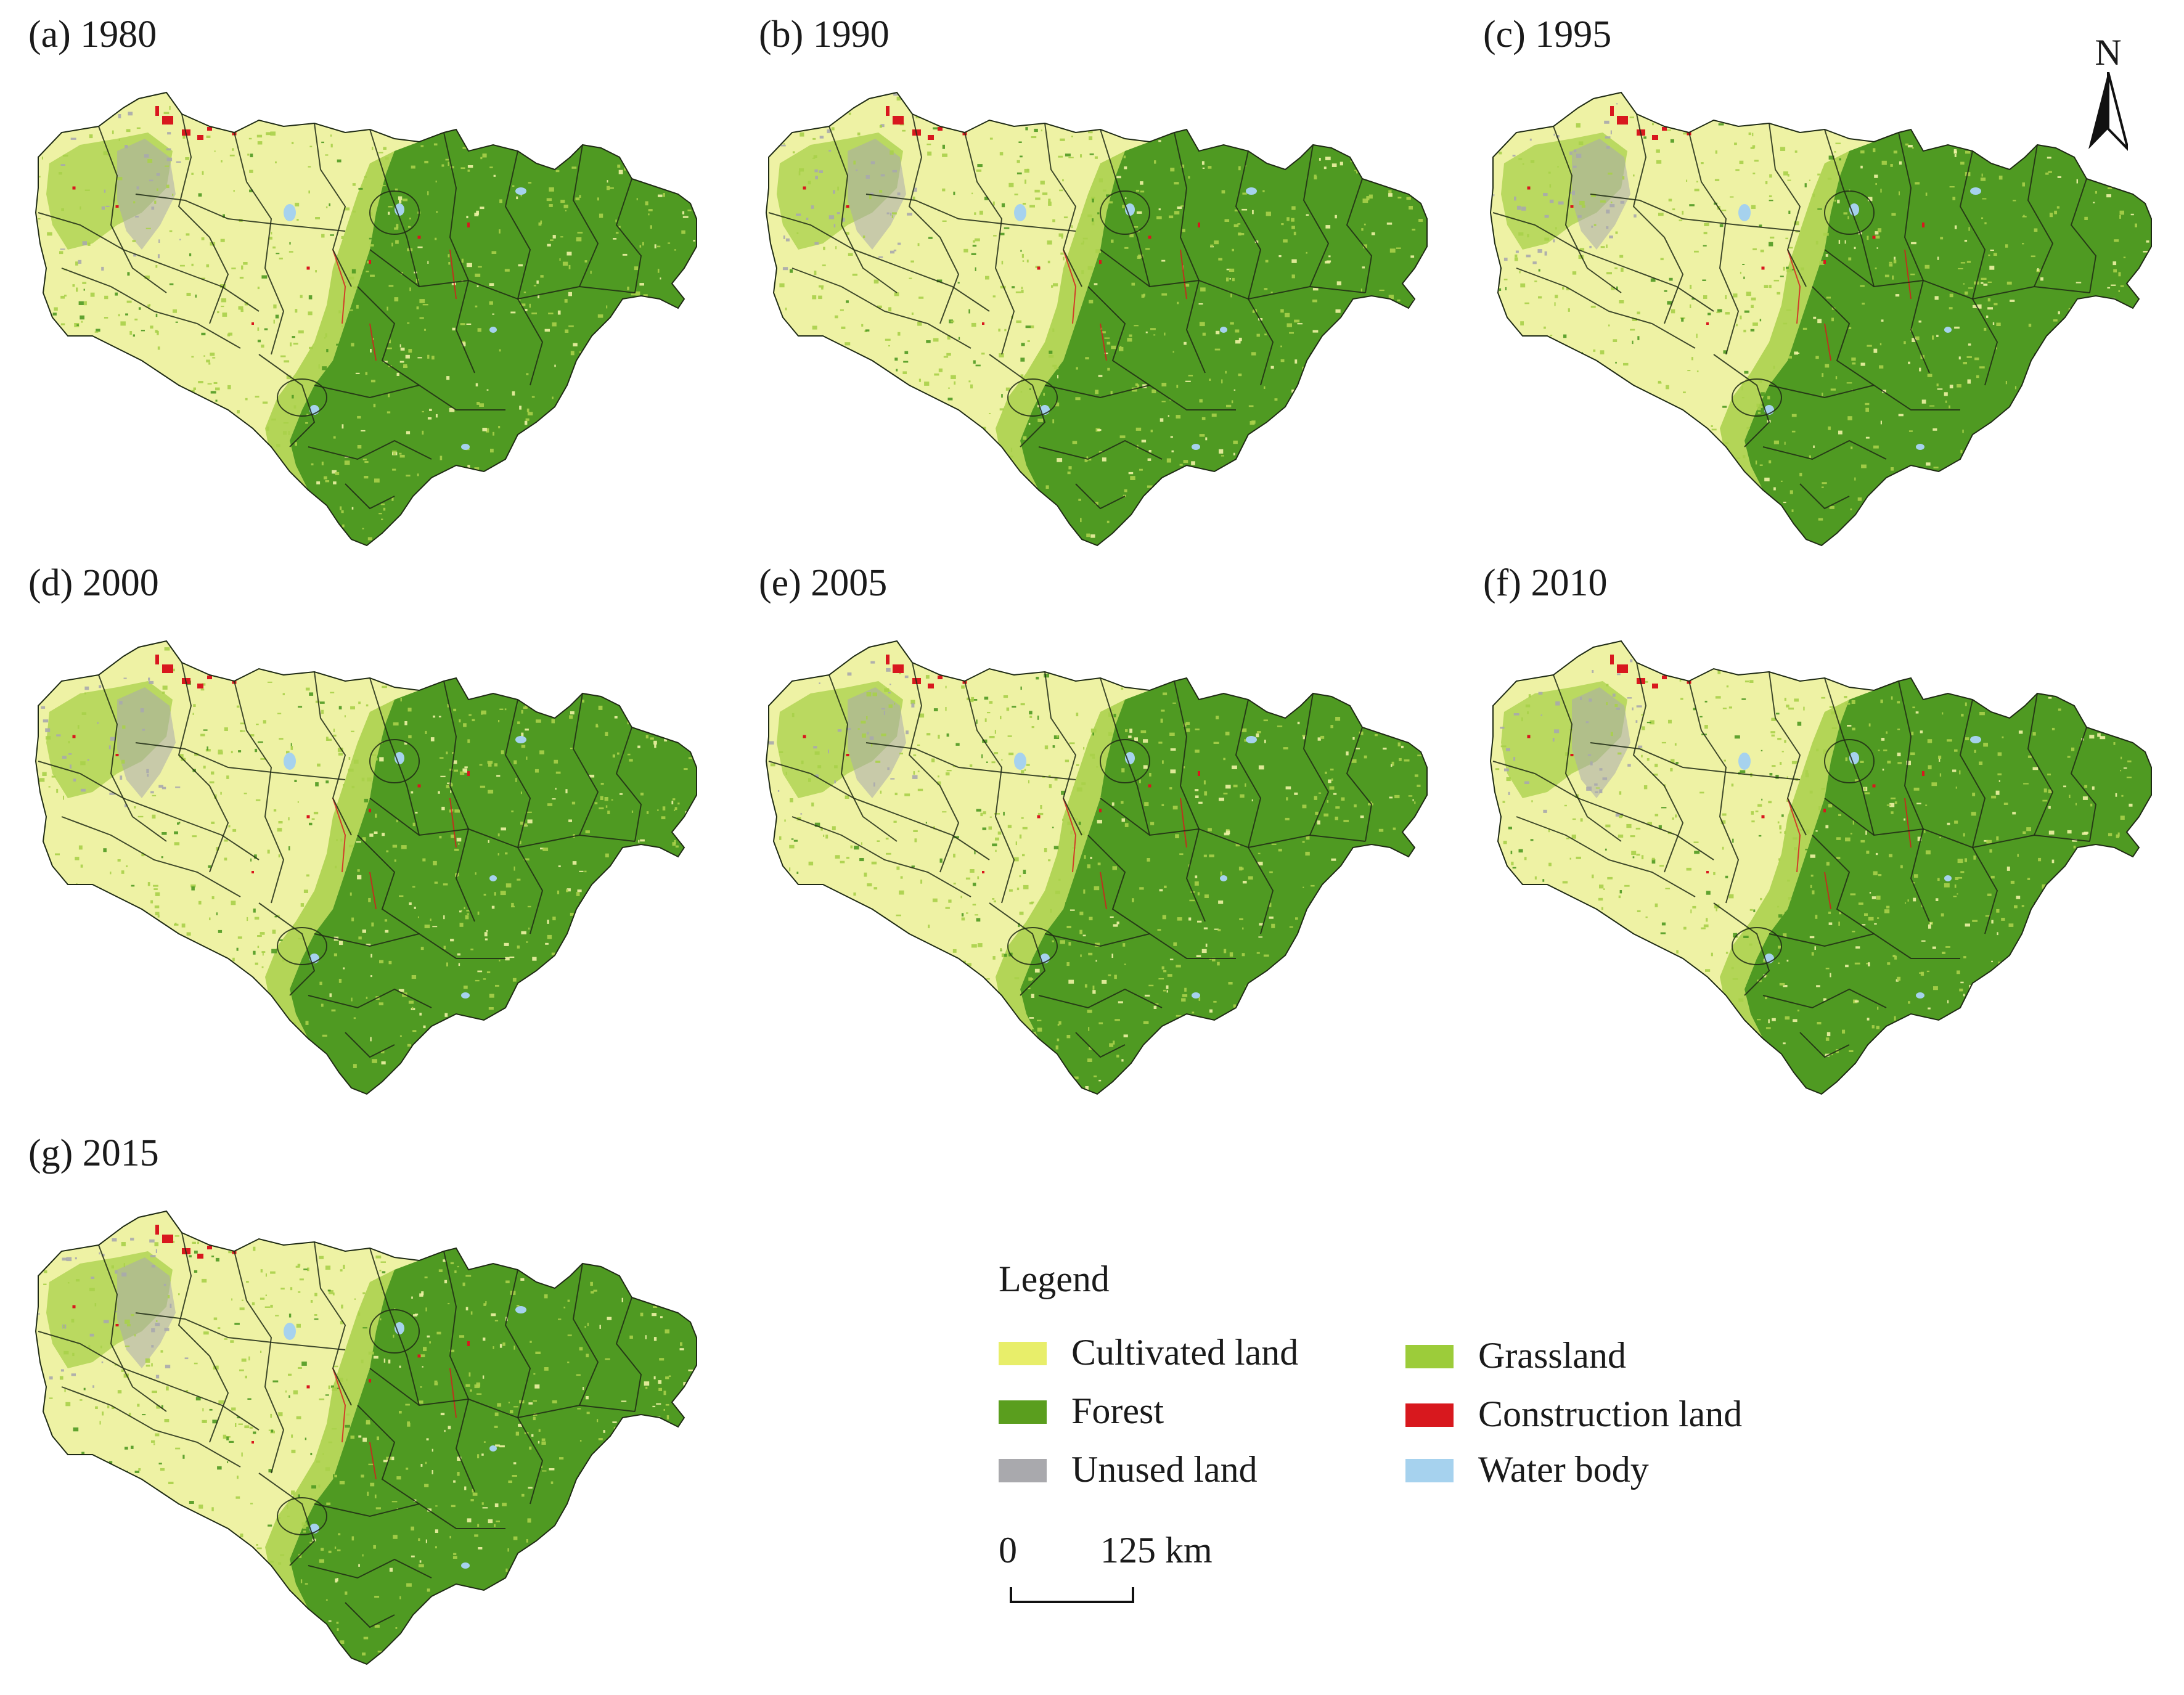  Describe the element at coordinates (1429, 1356) in the screenshot. I see `legend-swatch` at that location.